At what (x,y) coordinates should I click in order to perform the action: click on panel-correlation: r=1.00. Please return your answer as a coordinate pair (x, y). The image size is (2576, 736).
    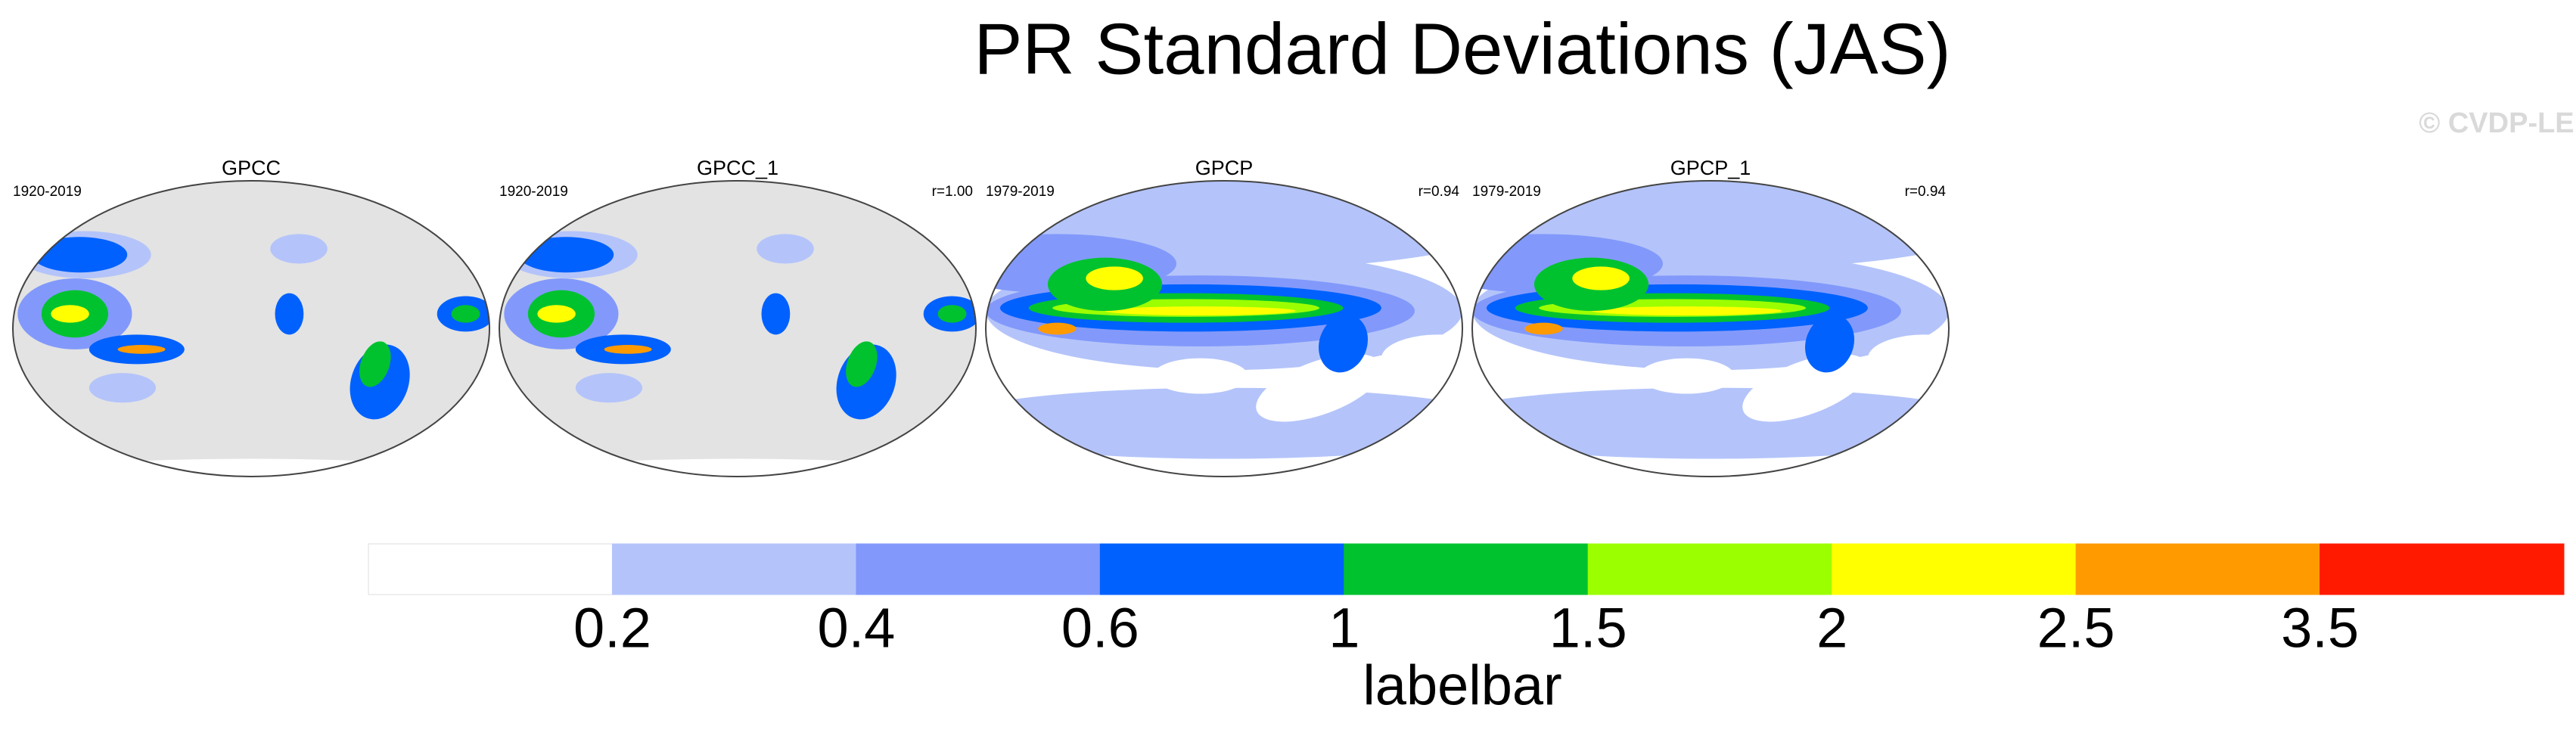
    Looking at the image, I should click on (952, 192).